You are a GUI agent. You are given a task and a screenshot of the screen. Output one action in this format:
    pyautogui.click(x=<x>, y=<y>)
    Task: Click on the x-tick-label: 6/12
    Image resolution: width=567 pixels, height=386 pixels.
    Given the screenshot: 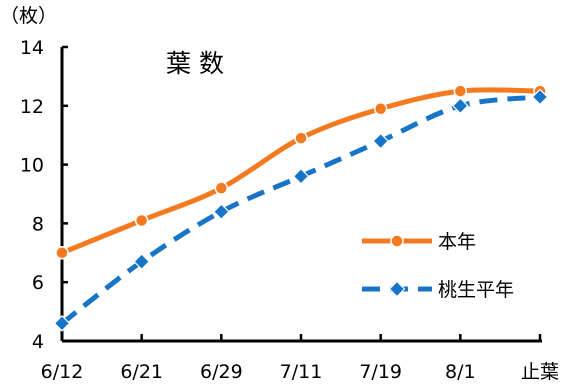 What is the action you would take?
    pyautogui.click(x=62, y=372)
    